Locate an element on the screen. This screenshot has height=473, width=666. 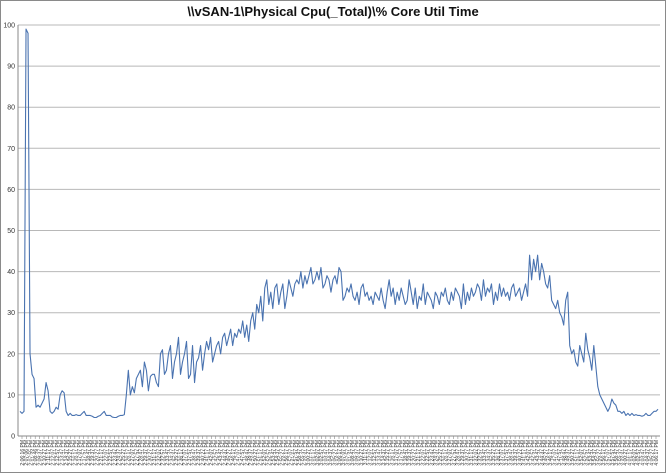
y-tick-label: 60 is located at coordinates (11, 190).